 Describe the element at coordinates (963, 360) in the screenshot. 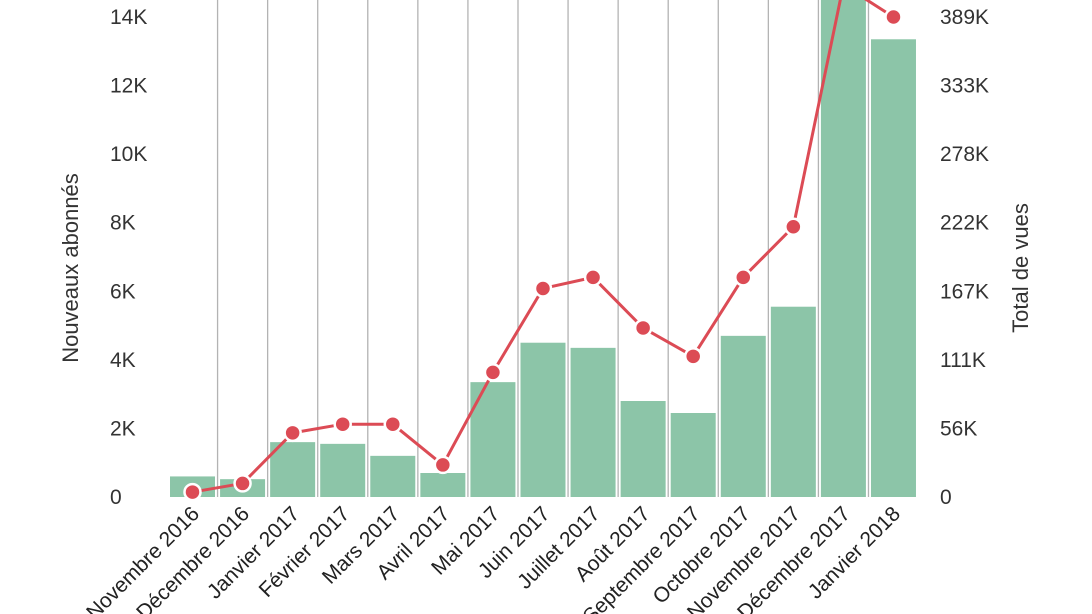

I see `right-tick-label: 111K` at that location.